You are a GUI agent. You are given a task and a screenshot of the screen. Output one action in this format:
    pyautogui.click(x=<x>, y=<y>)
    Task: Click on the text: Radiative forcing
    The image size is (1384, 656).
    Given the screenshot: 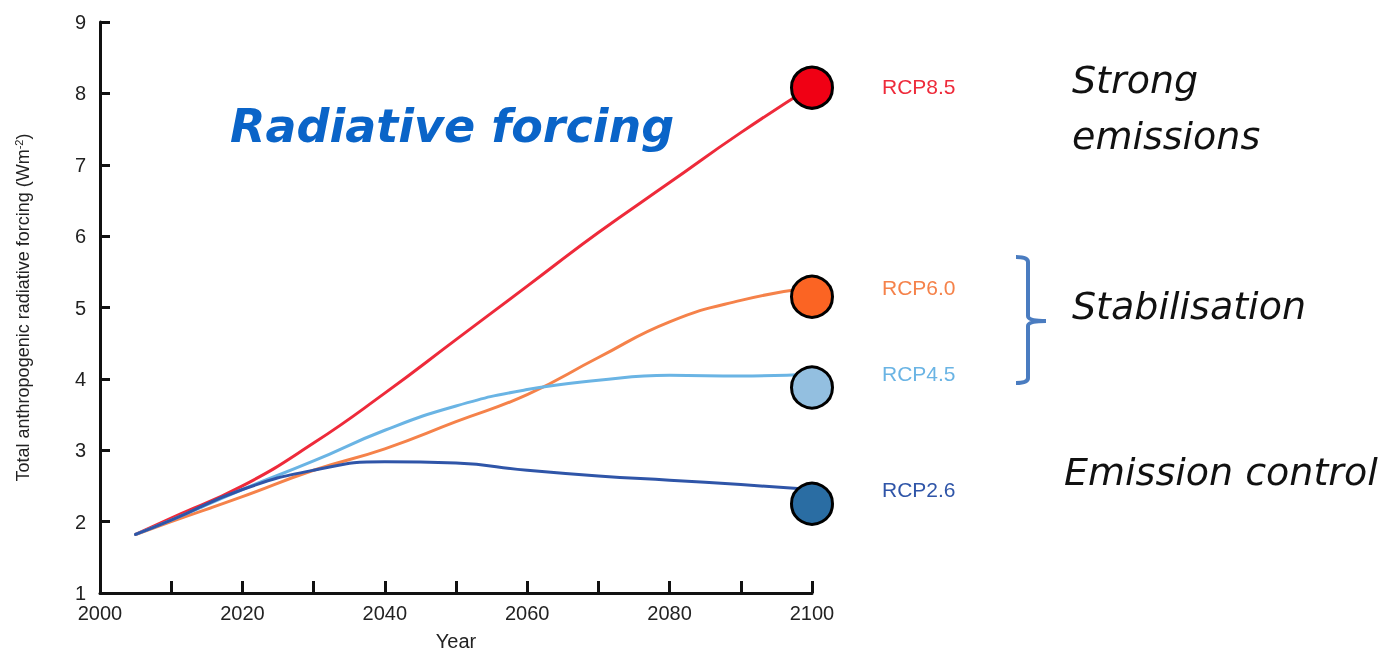 What is the action you would take?
    pyautogui.click(x=452, y=126)
    